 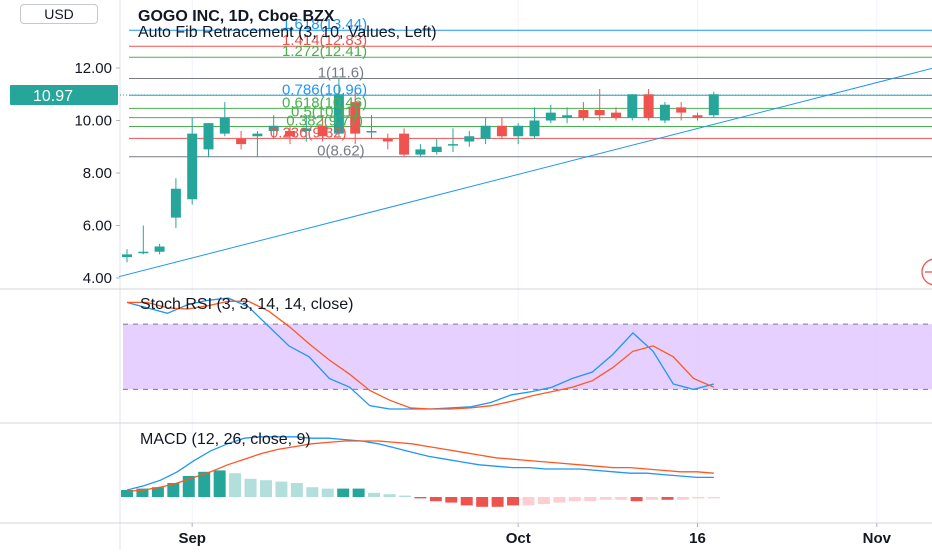 I want to click on fib-level-label: 1.272(12.41), so click(x=324, y=51).